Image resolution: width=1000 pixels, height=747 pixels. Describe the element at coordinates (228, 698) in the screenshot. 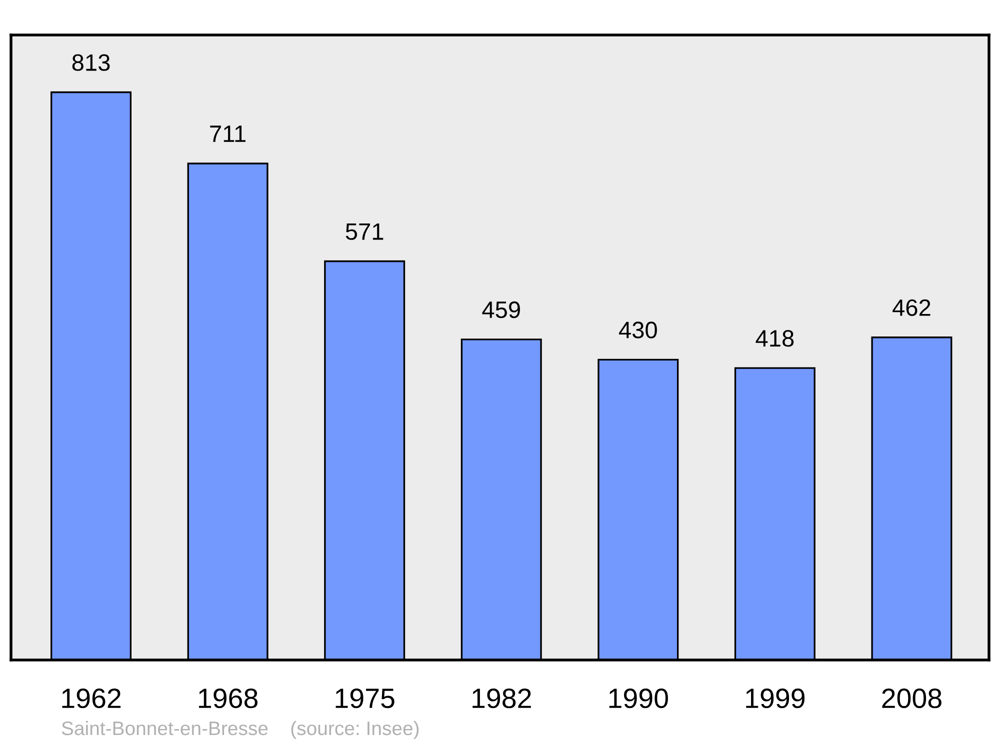

I see `x-tick-label: 1968` at that location.